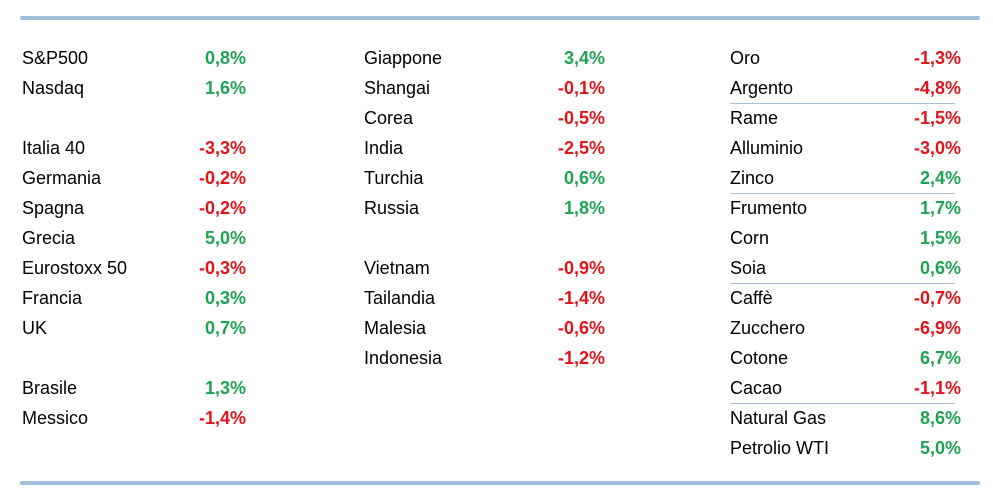  Describe the element at coordinates (845, 208) in the screenshot. I see `market-row: Frumento 1,7%` at that location.